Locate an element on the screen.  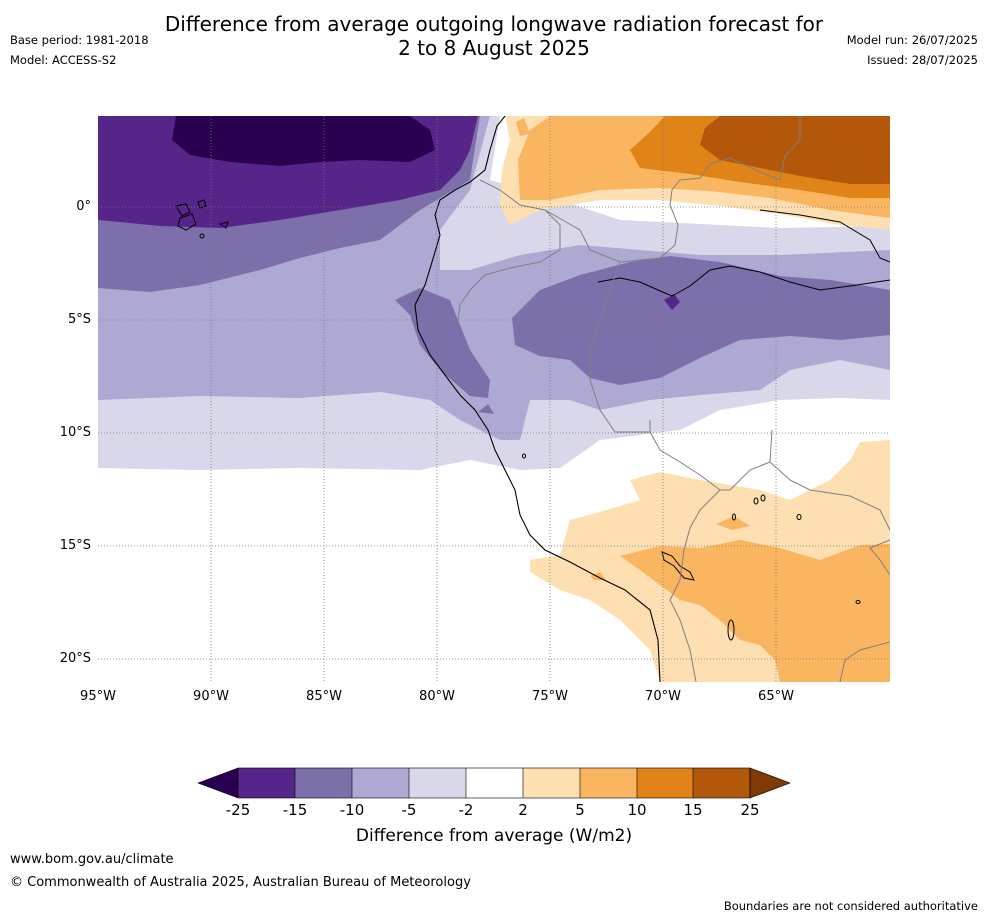
lat-label-5s: 5°S is located at coordinates (79, 319).